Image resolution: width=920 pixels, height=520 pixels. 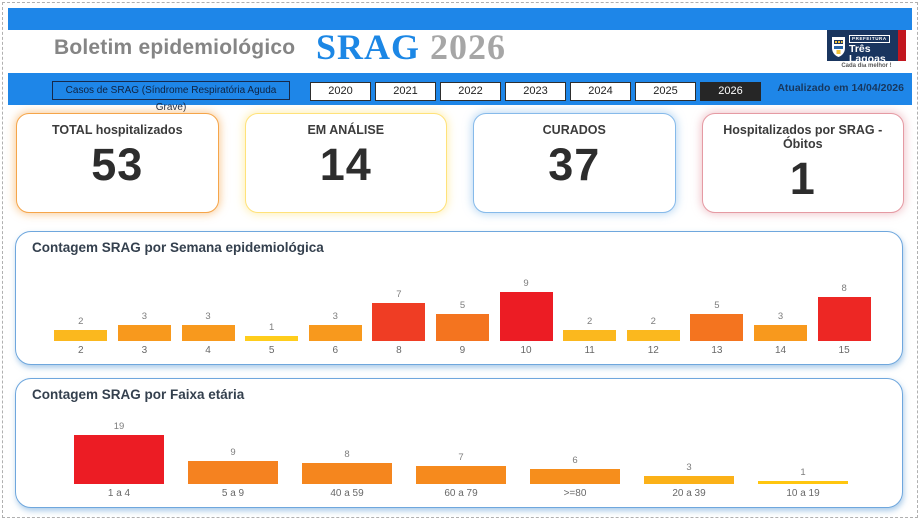 I want to click on bar-value-label: 5, so click(x=717, y=305).